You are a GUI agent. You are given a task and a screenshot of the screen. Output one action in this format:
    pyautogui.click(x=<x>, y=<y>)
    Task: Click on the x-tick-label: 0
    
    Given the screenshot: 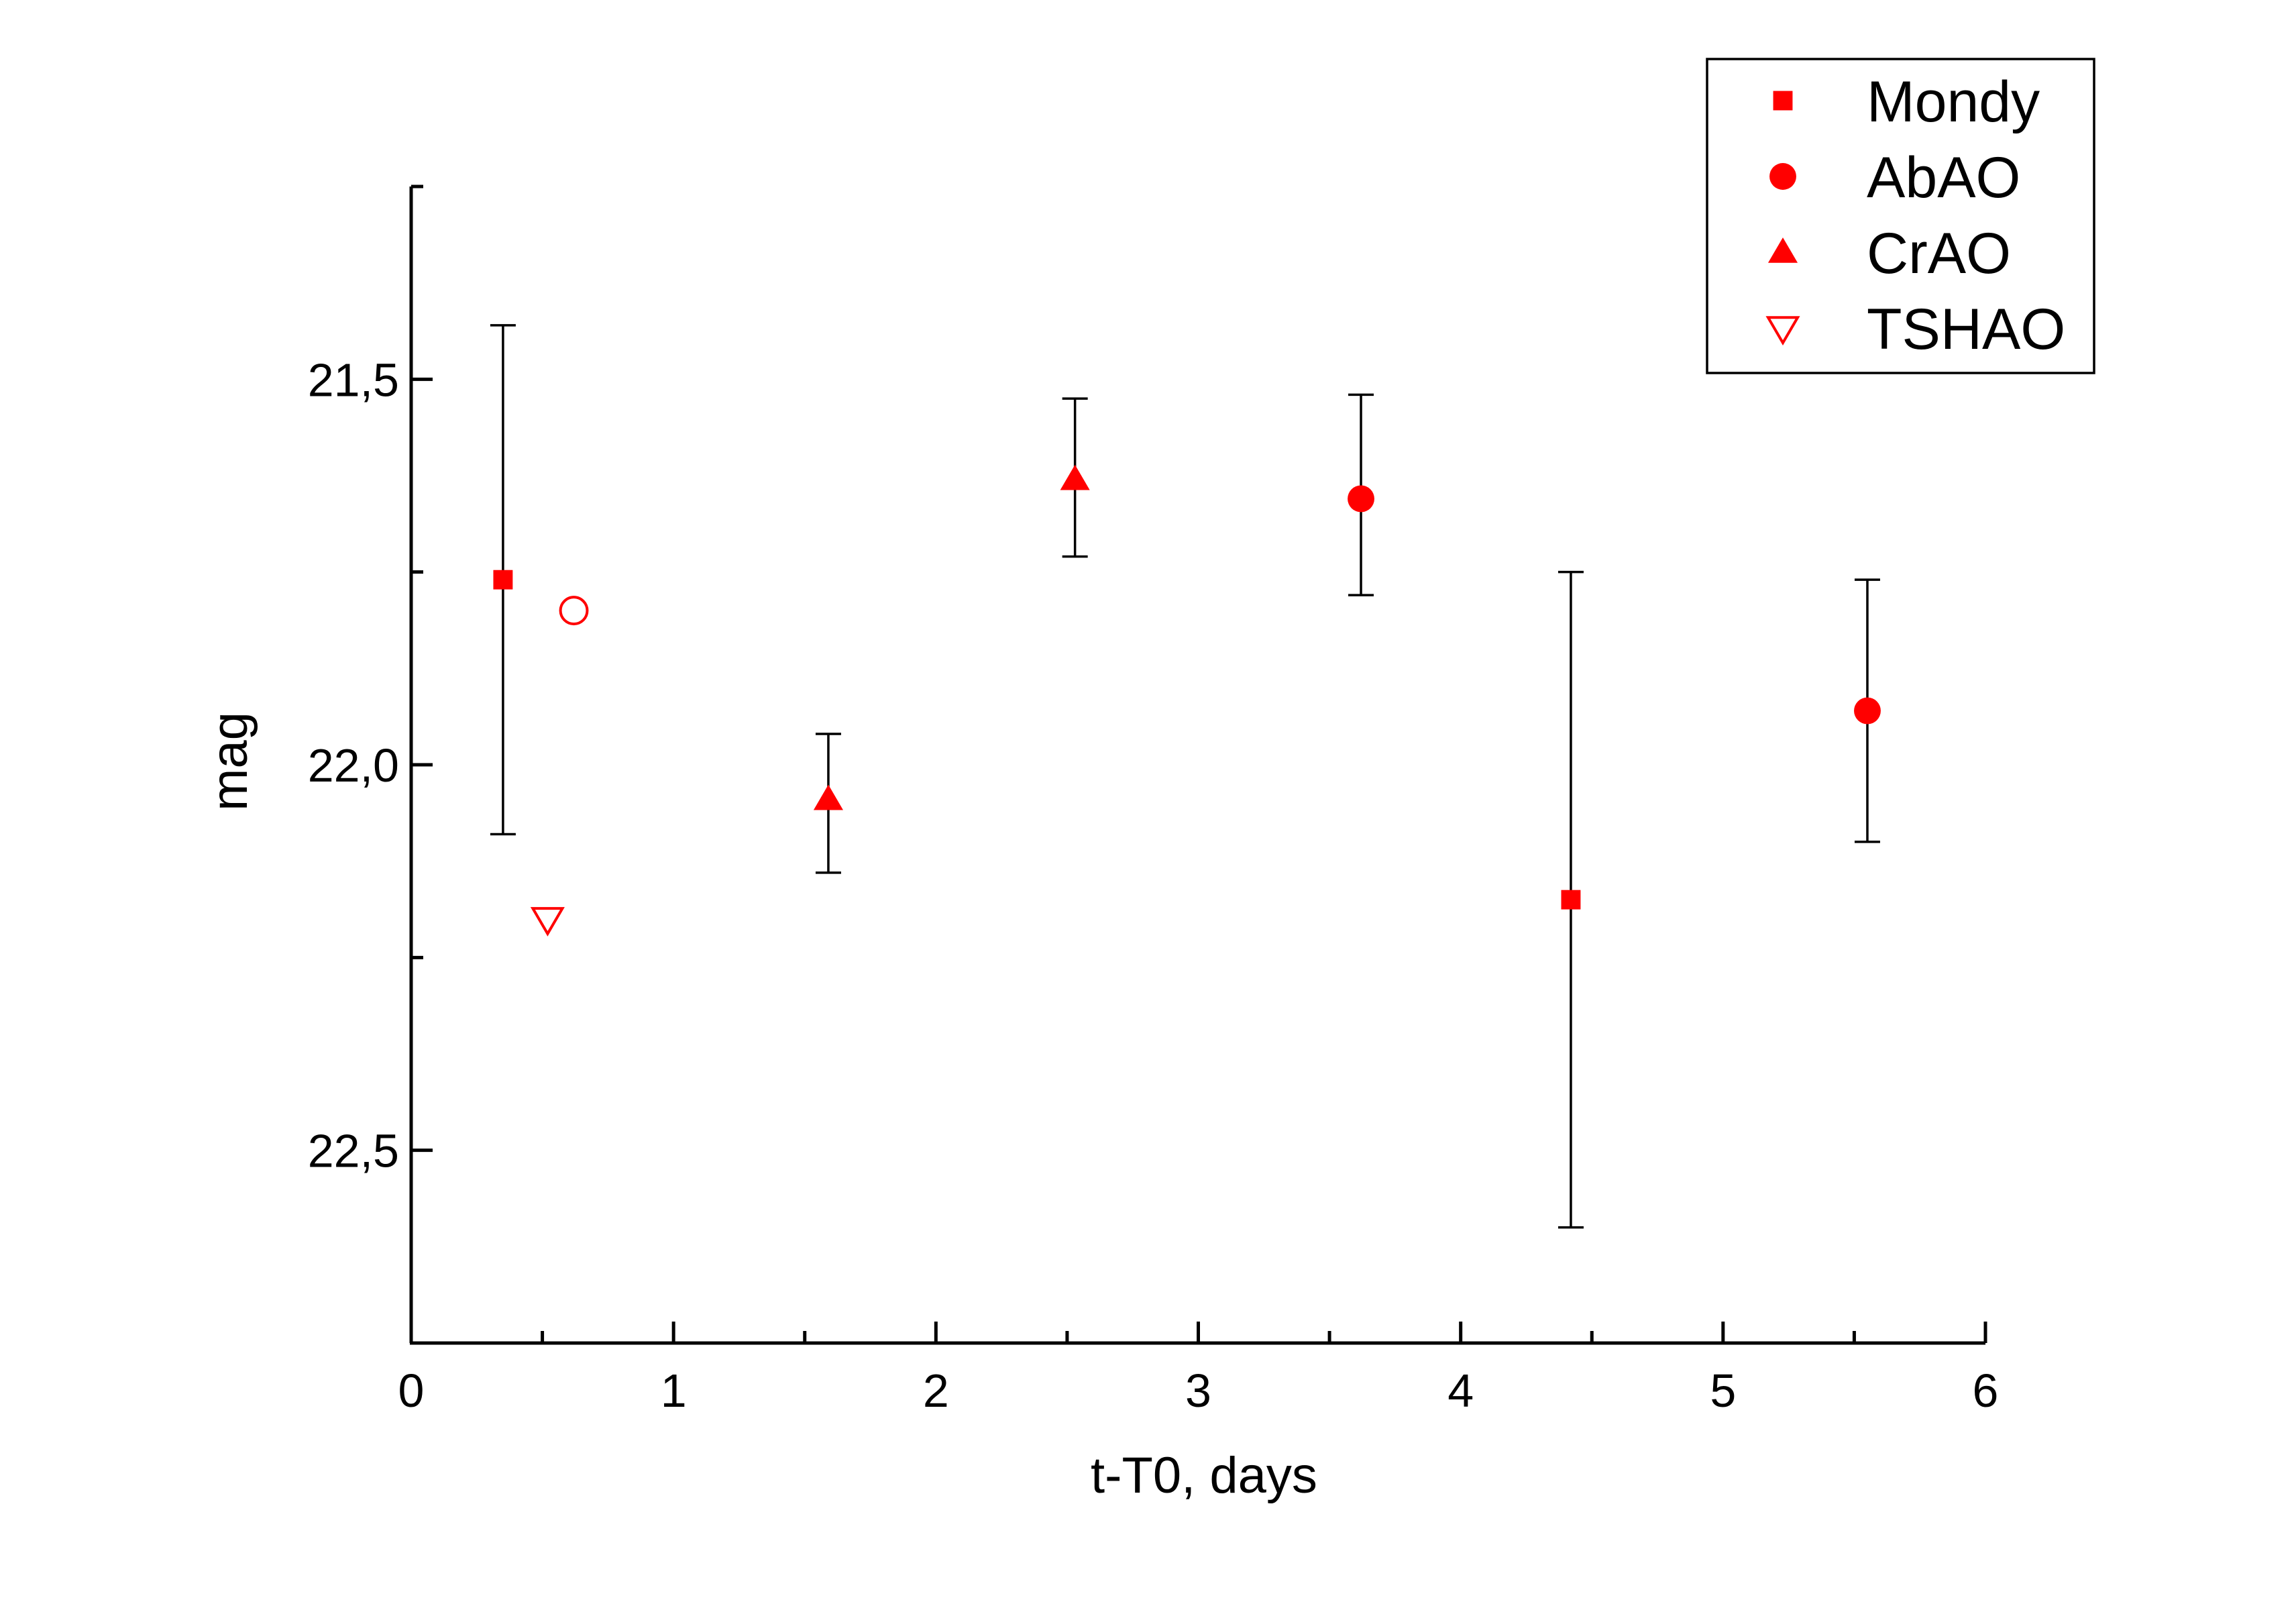 What is the action you would take?
    pyautogui.click(x=412, y=1391)
    